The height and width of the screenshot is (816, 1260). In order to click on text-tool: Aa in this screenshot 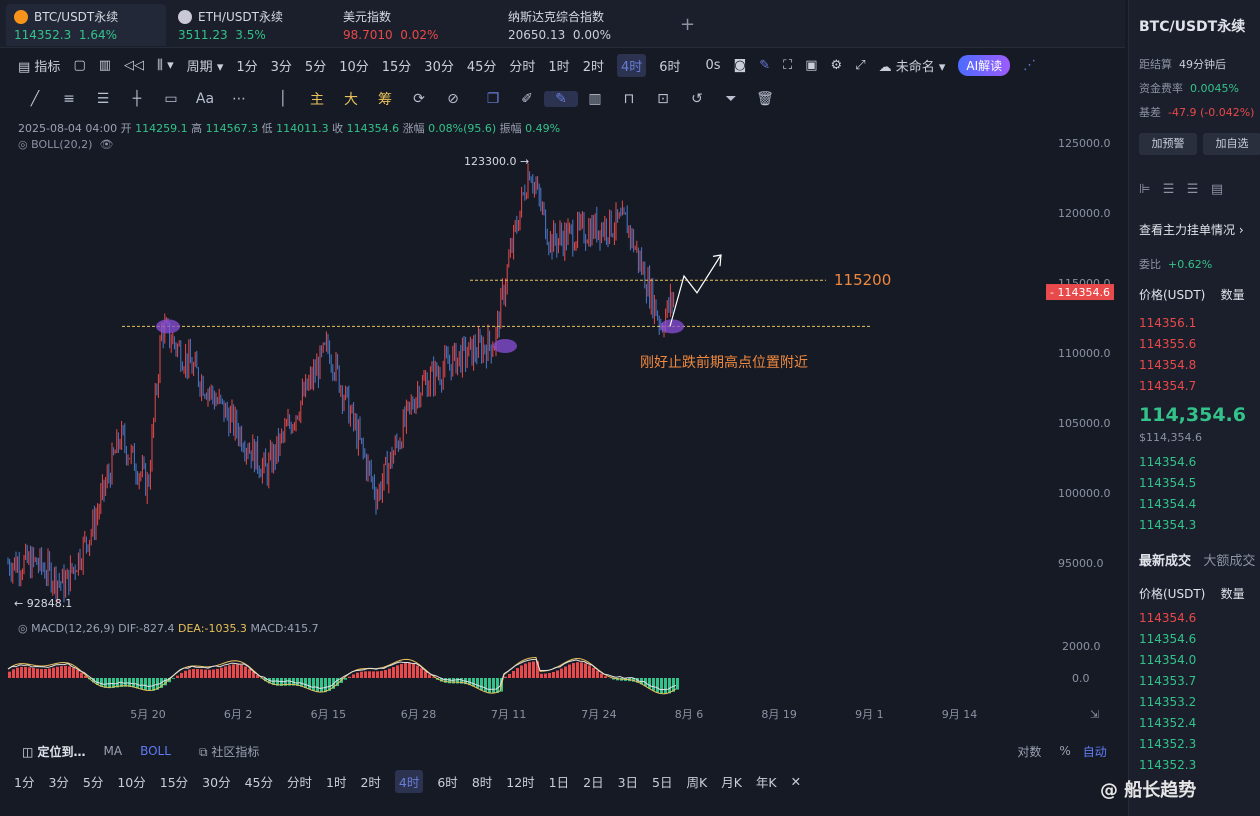, I will do `click(205, 99)`.